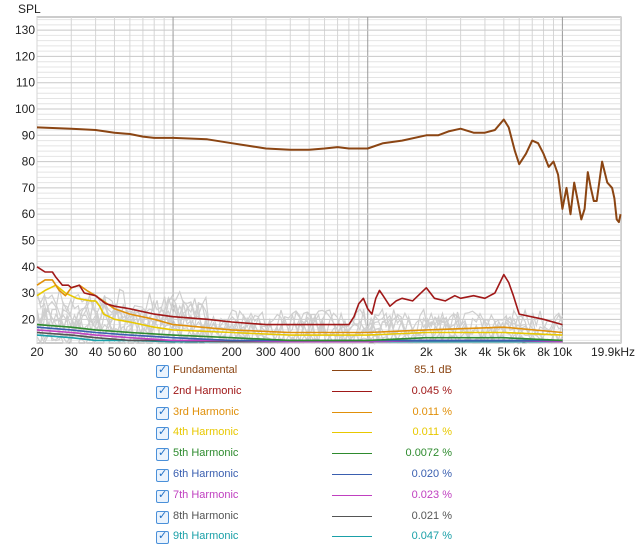 The width and height of the screenshot is (640, 554). What do you see at coordinates (613, 352) in the screenshot?
I see `x-tick-label: 19.9kHz` at bounding box center [613, 352].